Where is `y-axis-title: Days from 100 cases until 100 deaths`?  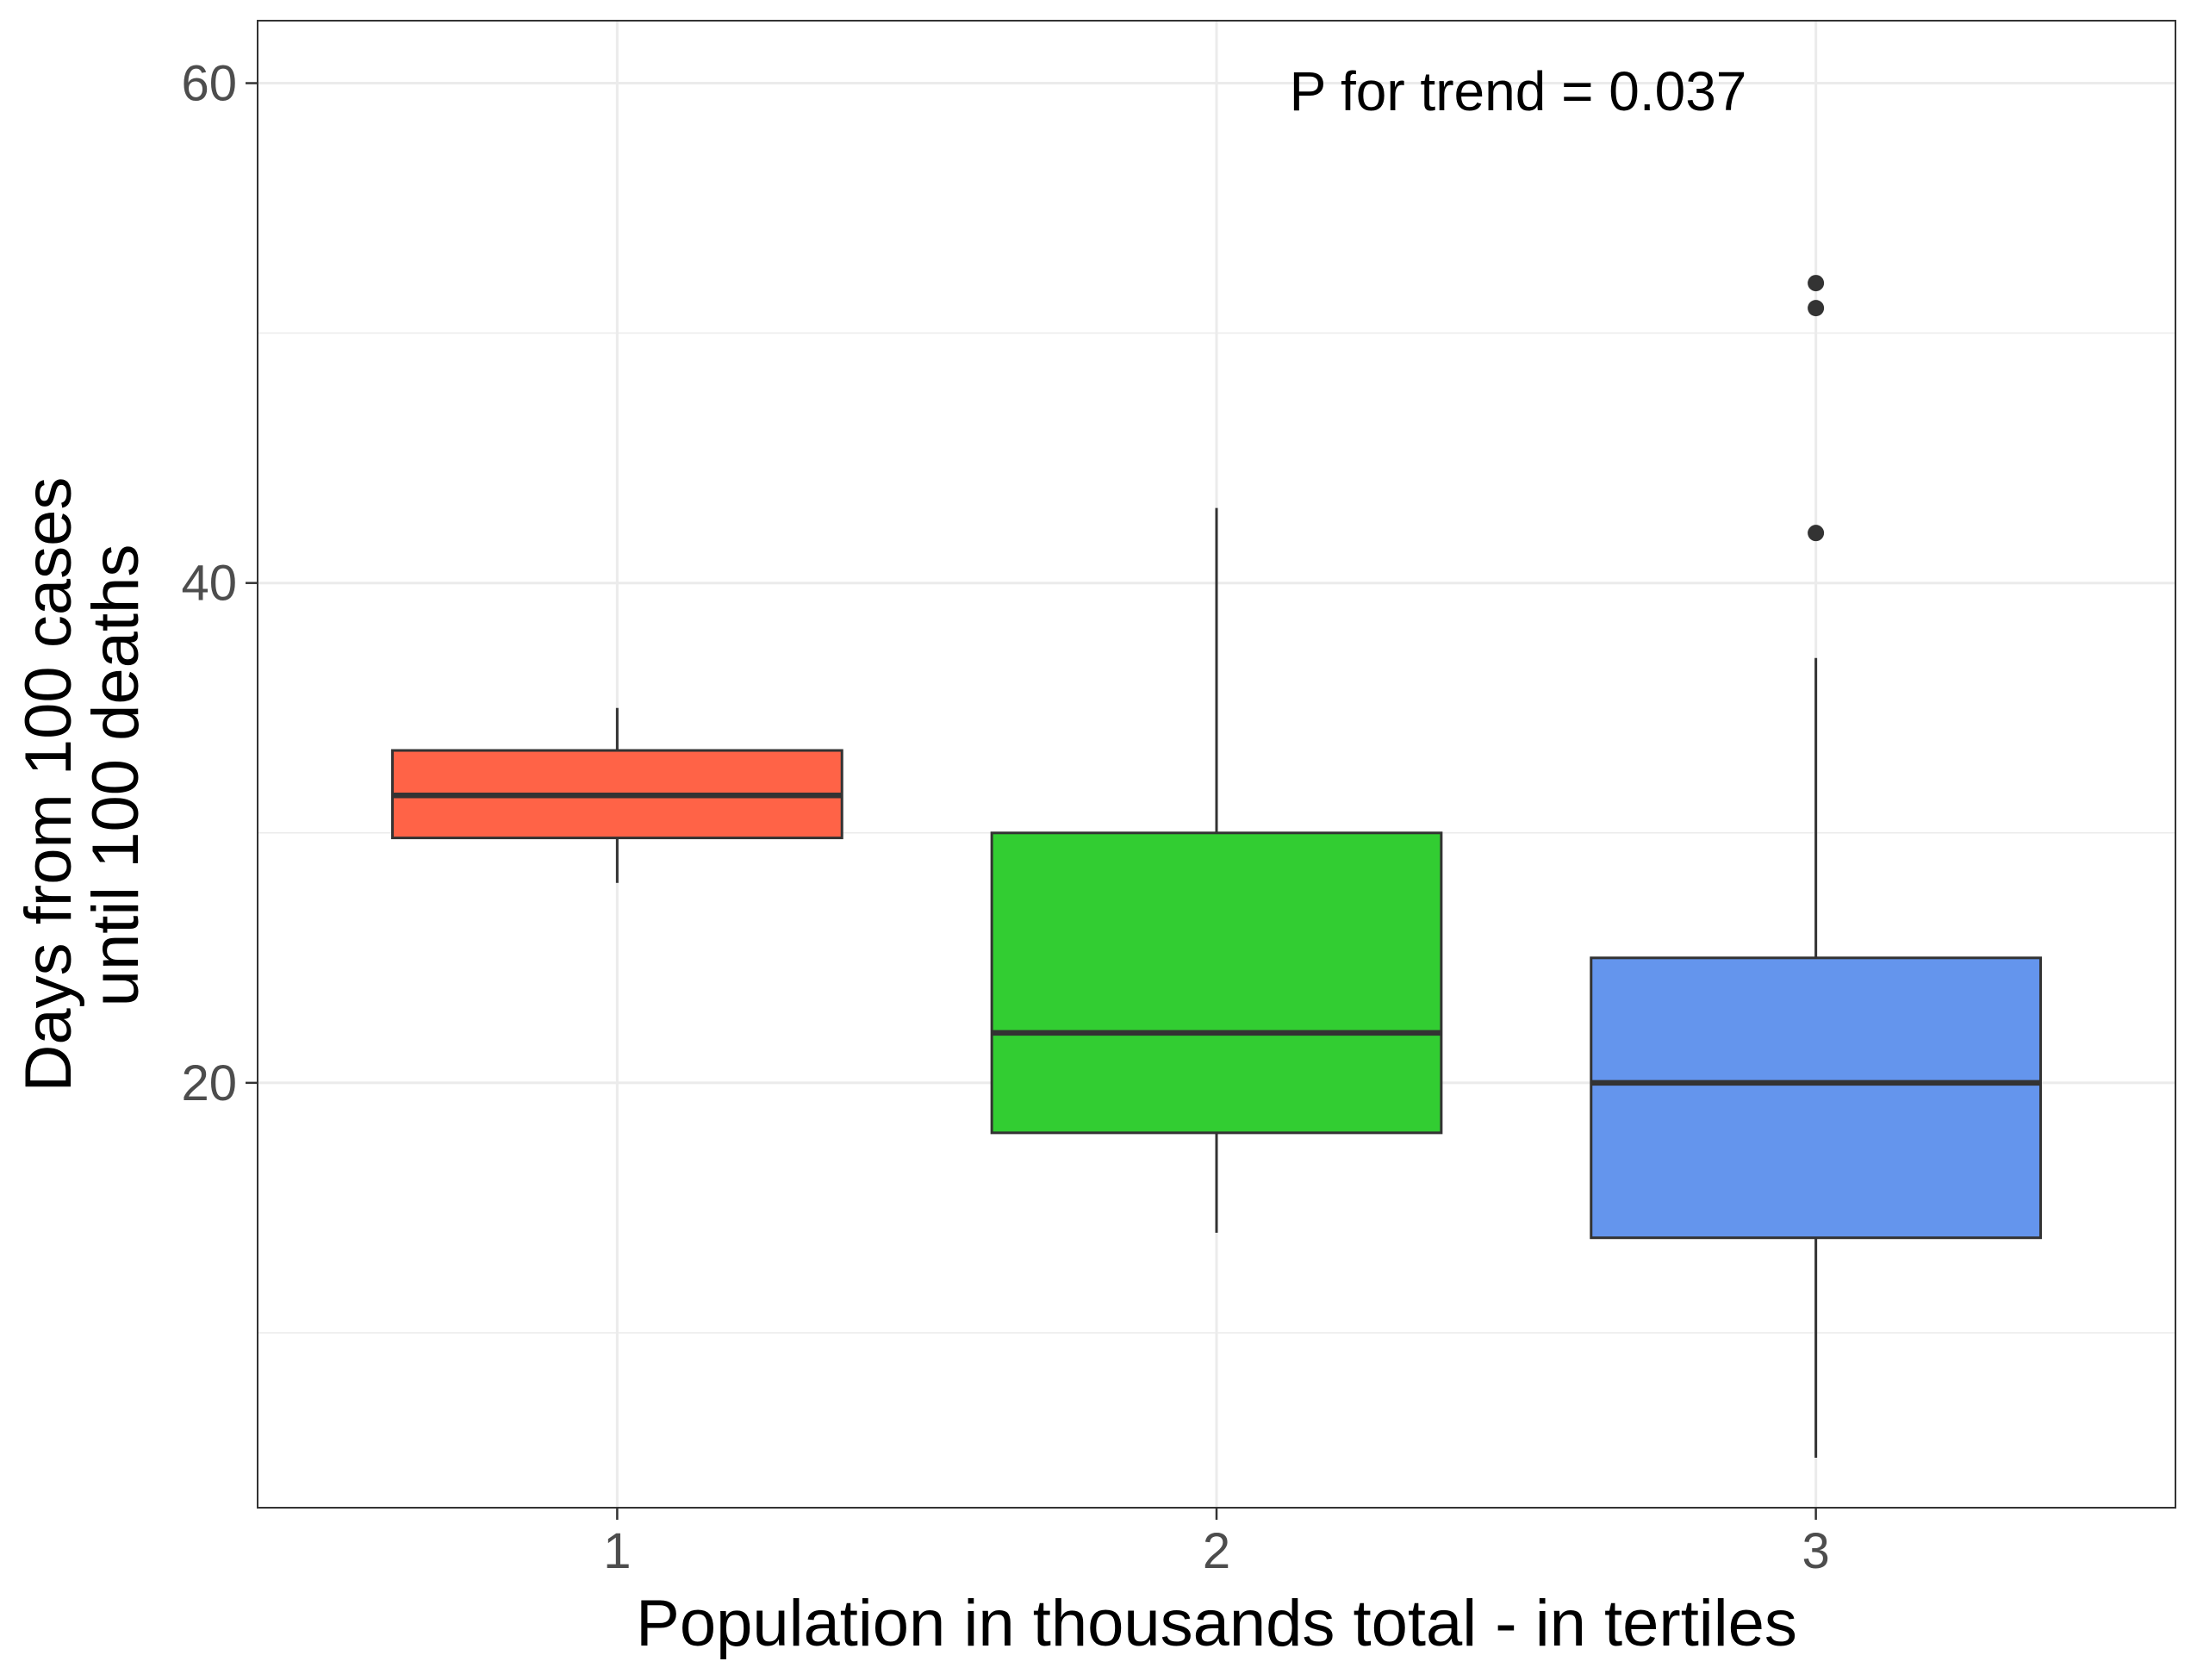
y-axis-title: Days from 100 cases until 100 deaths is located at coordinates (82, 776).